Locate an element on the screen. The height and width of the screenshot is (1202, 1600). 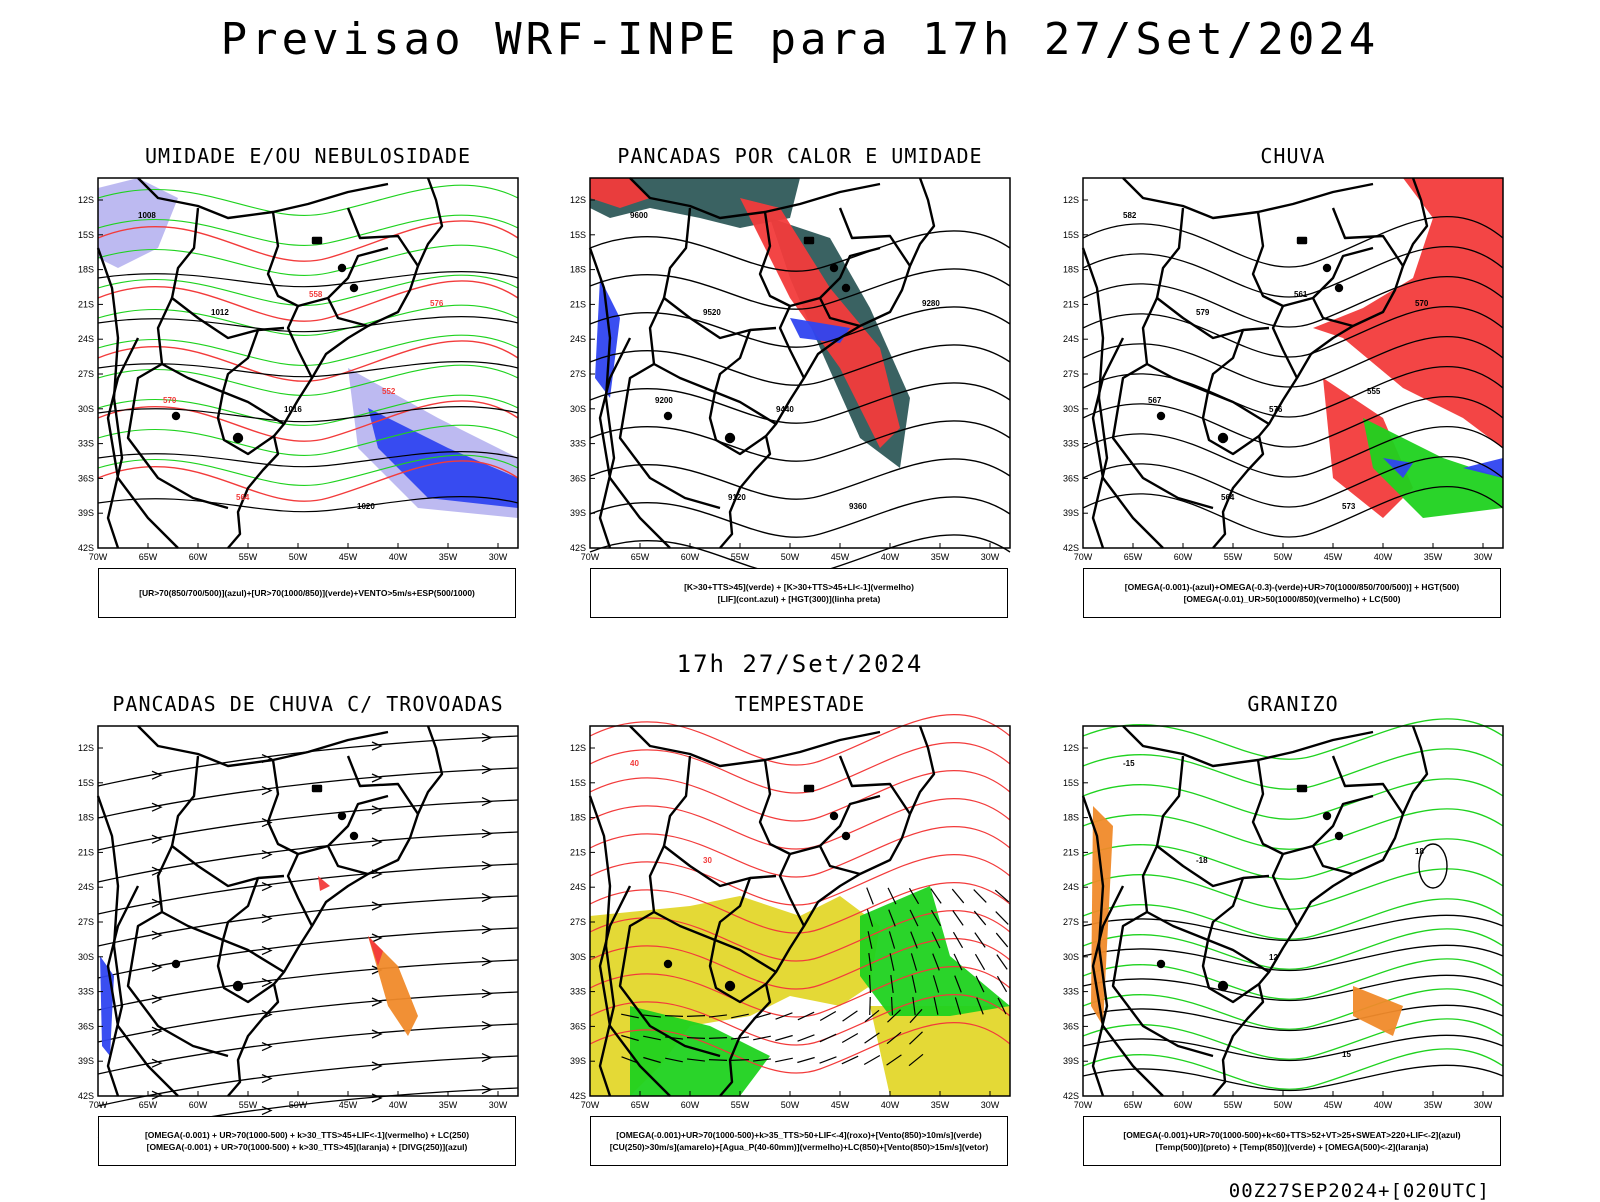
panel-title: PANCADAS DE CHUVA C/ TROVOADAS is located at coordinates (308, 704).